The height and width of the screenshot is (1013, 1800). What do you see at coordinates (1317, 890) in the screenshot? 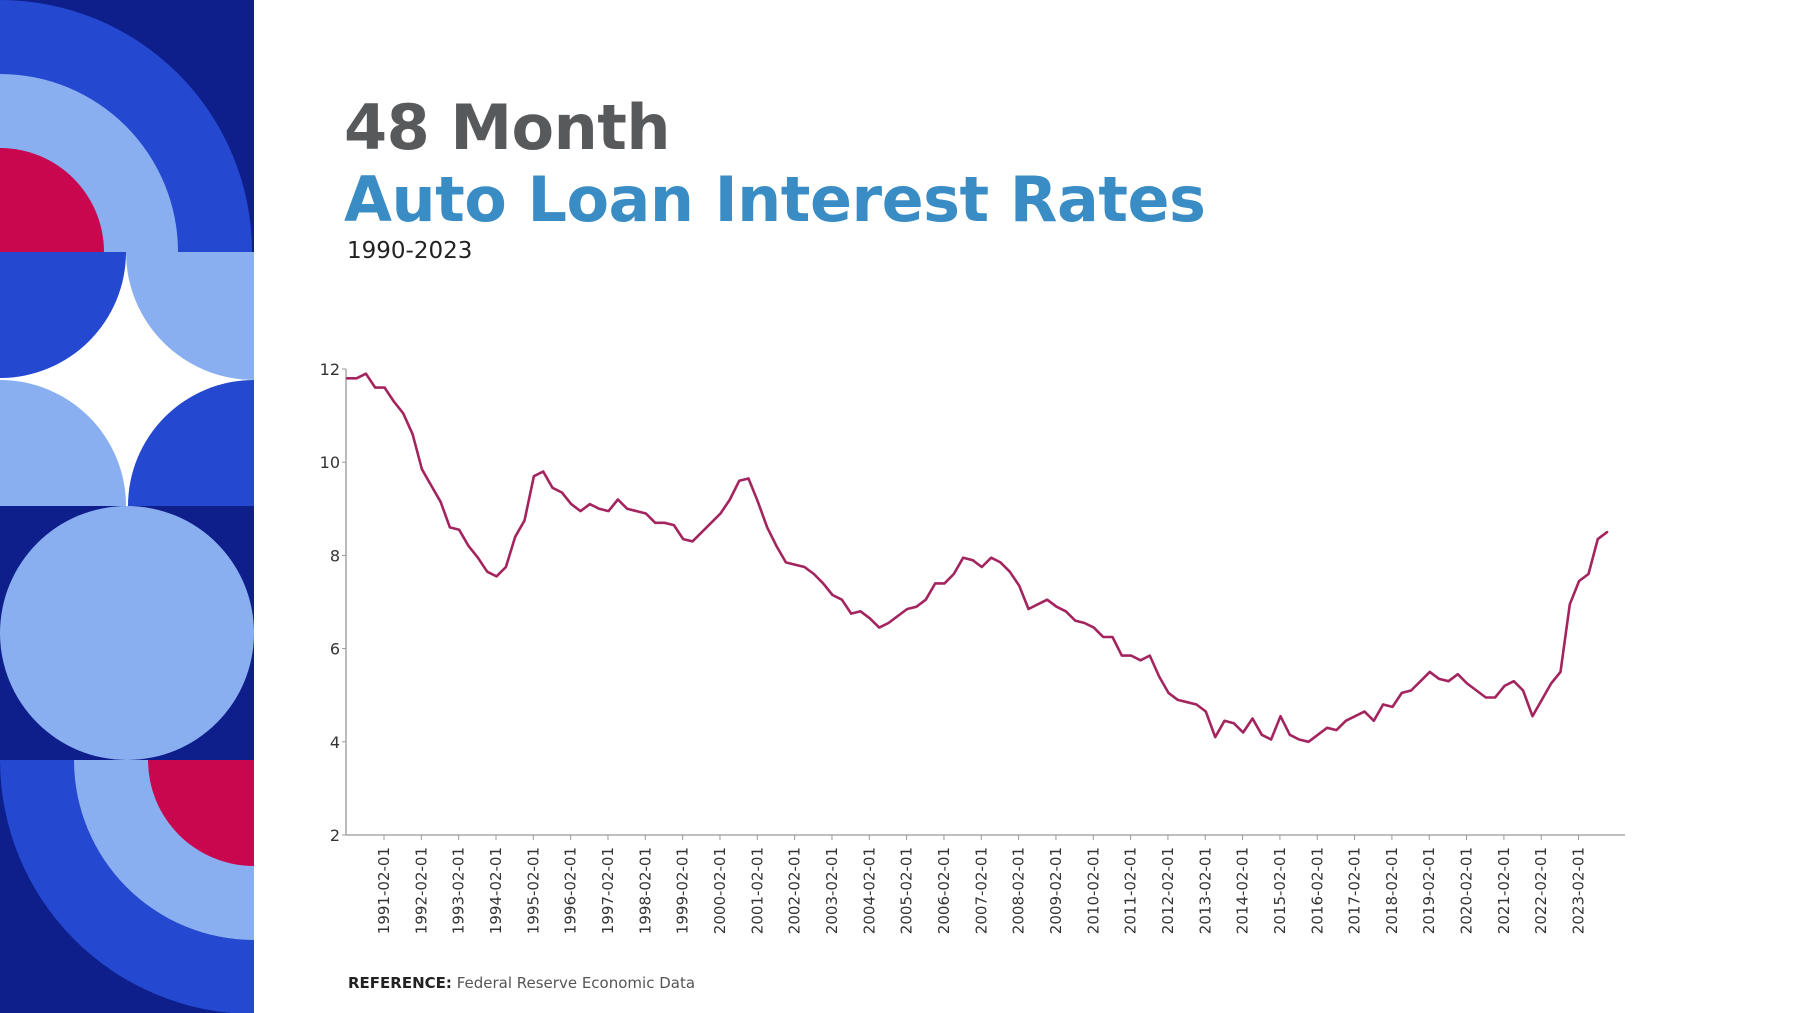
I see `x-tick-label: 2016-02-01` at bounding box center [1317, 890].